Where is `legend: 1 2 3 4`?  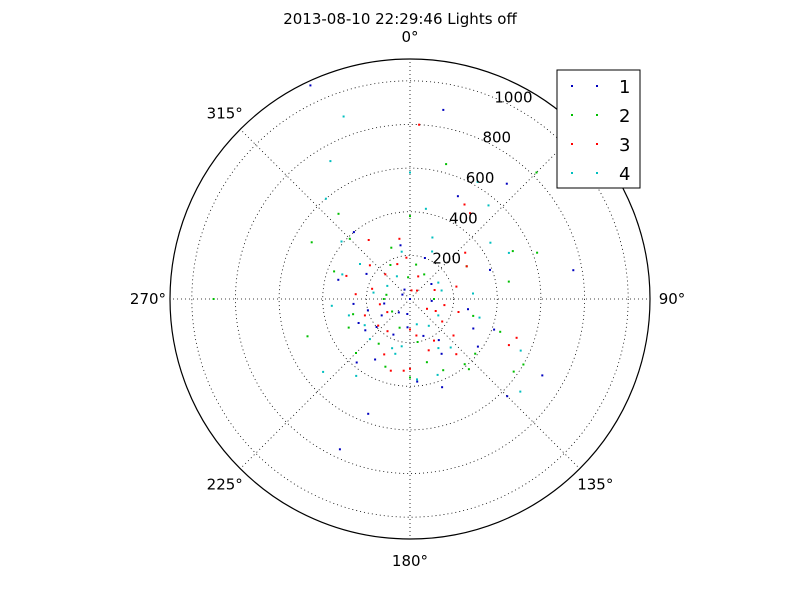
legend: 1 2 3 4 is located at coordinates (598, 129).